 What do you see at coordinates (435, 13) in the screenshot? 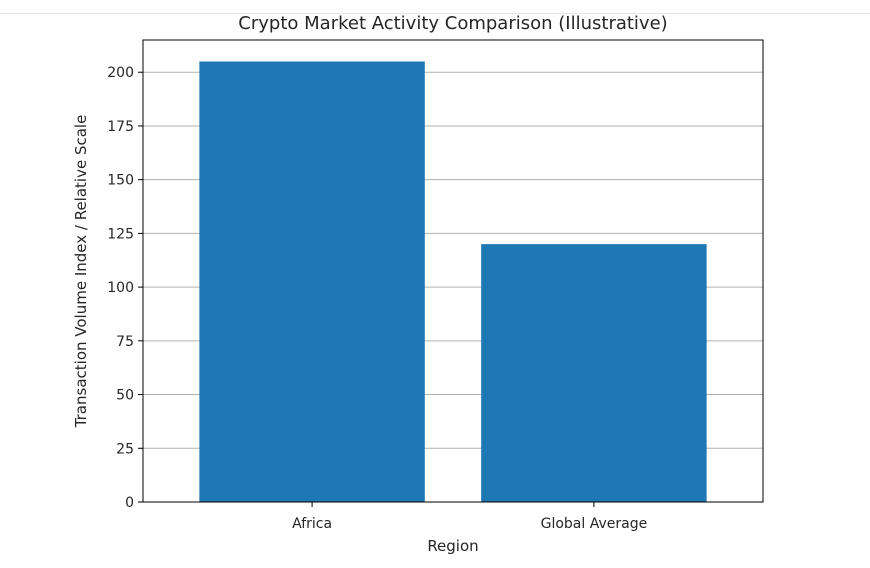
I see `top-divider` at bounding box center [435, 13].